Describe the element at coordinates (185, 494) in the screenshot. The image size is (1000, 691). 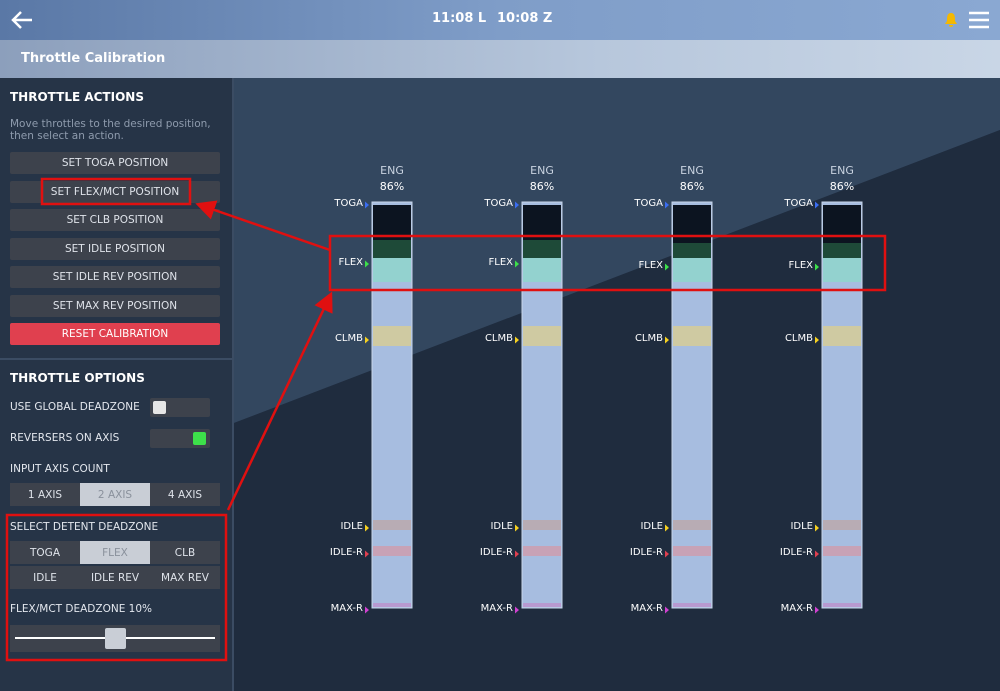
I see `segment-option: 4 AXIS` at that location.